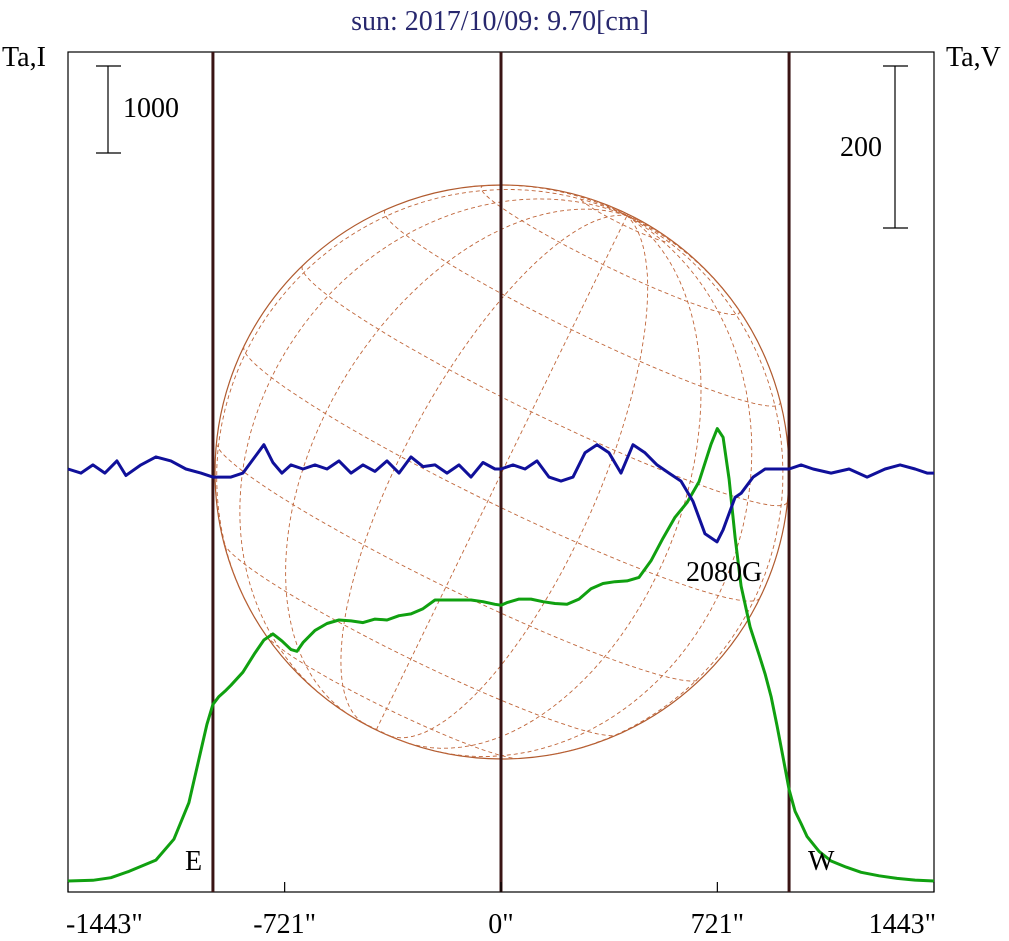  Describe the element at coordinates (973, 57) in the screenshot. I see `right-axis-label: Ta,V` at that location.